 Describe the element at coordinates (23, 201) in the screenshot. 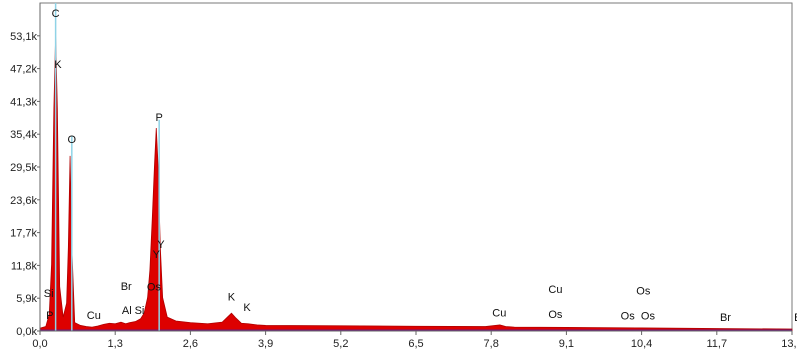

I see `y-tick-label: 23,6k` at that location.